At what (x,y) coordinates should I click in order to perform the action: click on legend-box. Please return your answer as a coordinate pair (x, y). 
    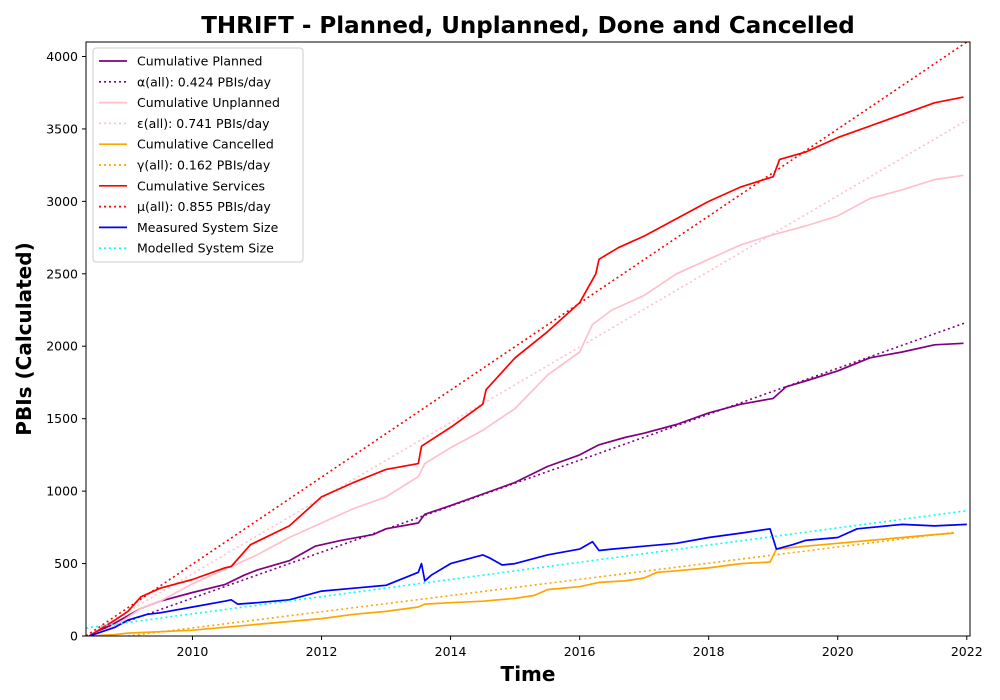
    Looking at the image, I should click on (198, 155).